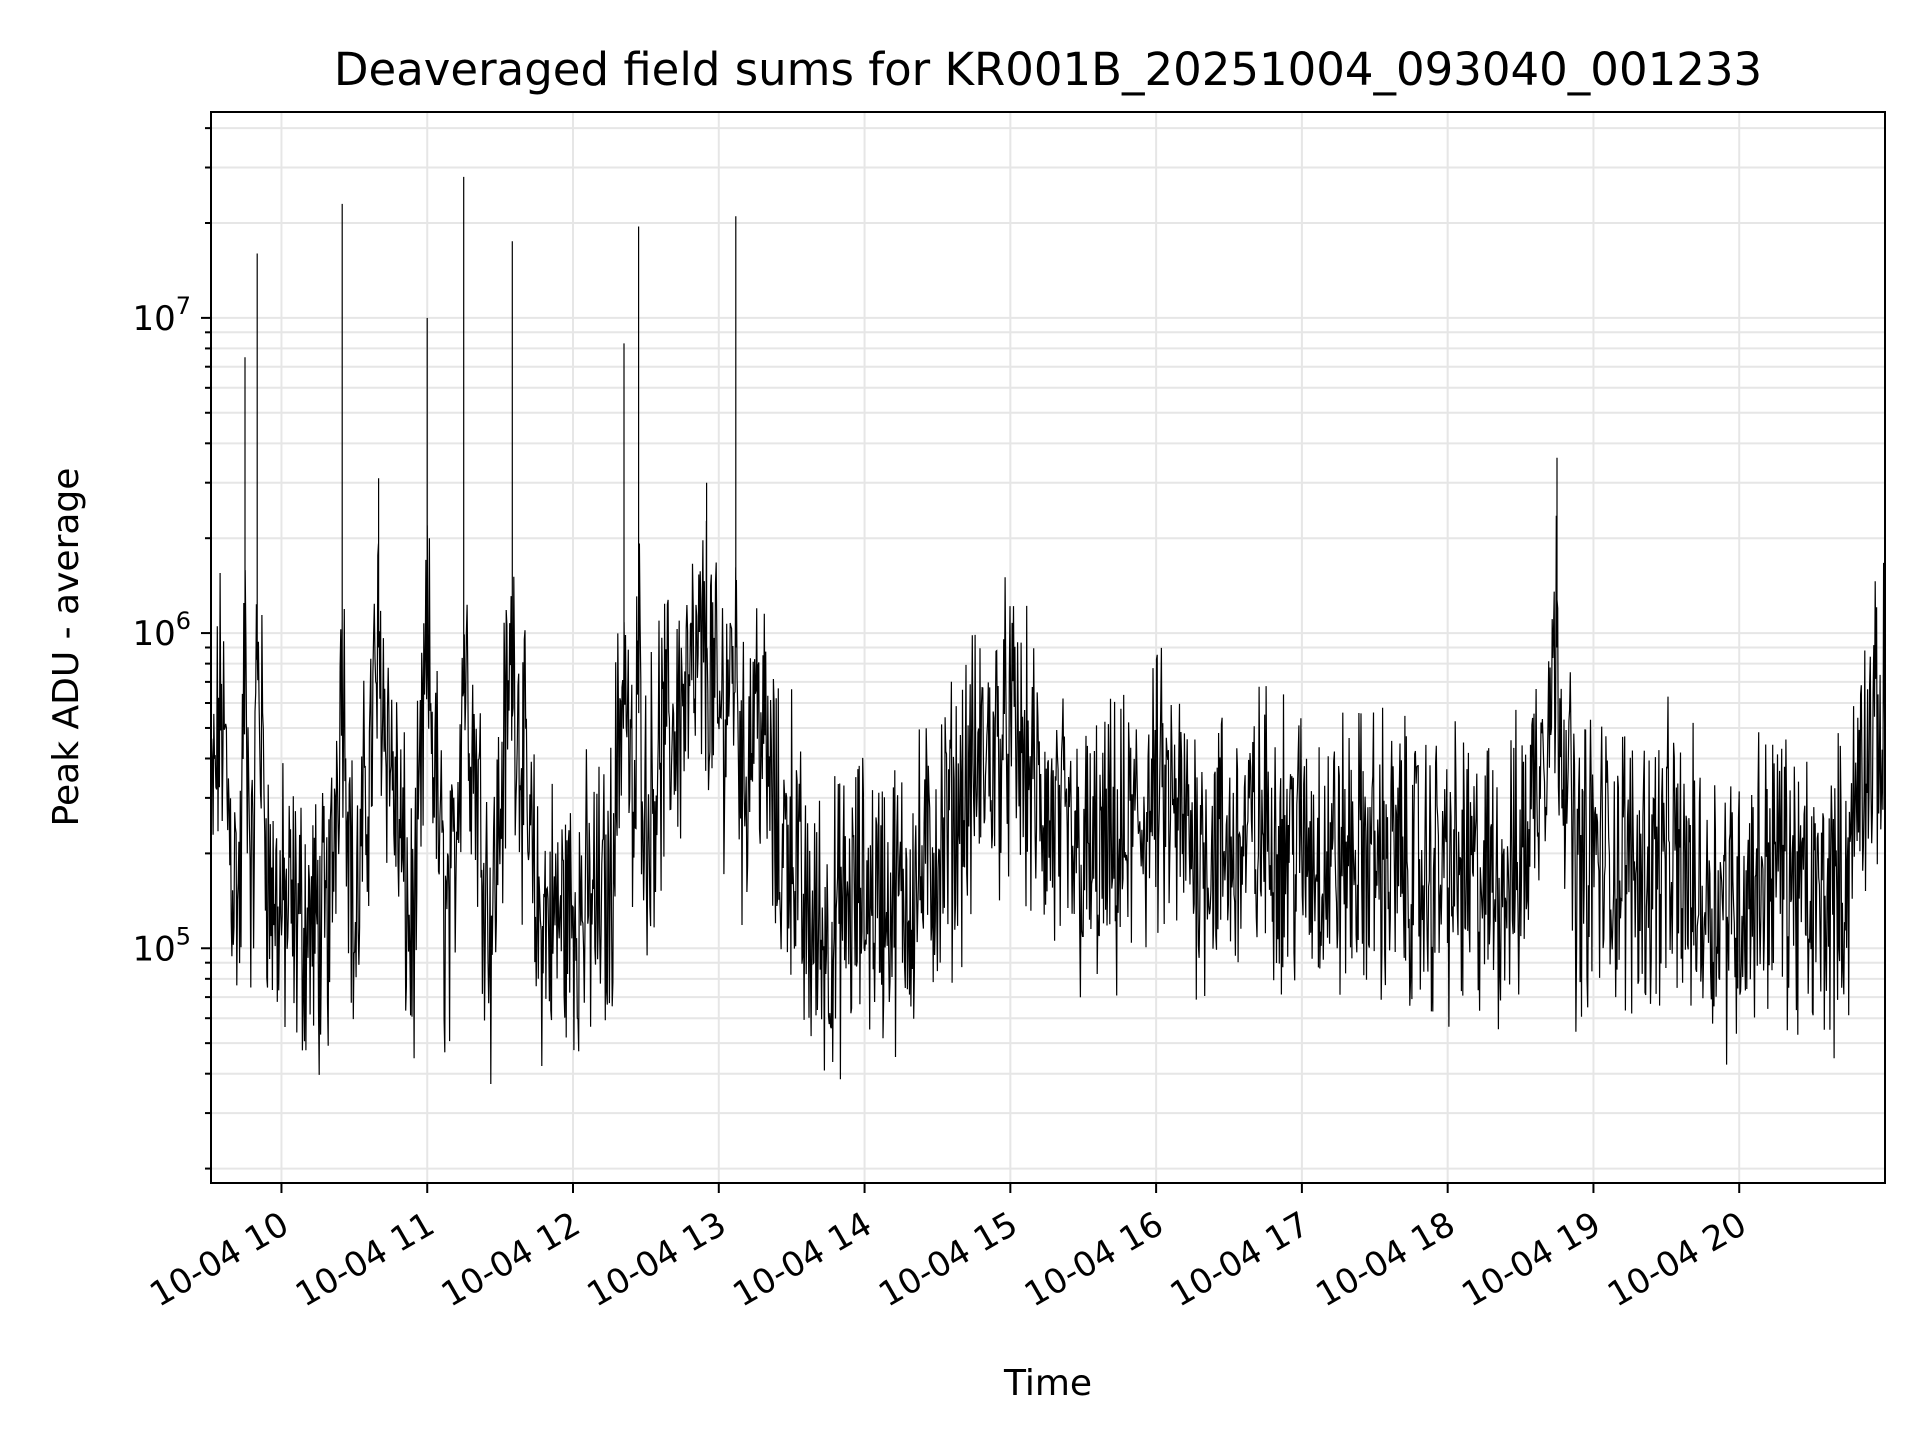 The image size is (1920, 1440). I want to click on x-axis-label: Time, so click(1047, 1383).